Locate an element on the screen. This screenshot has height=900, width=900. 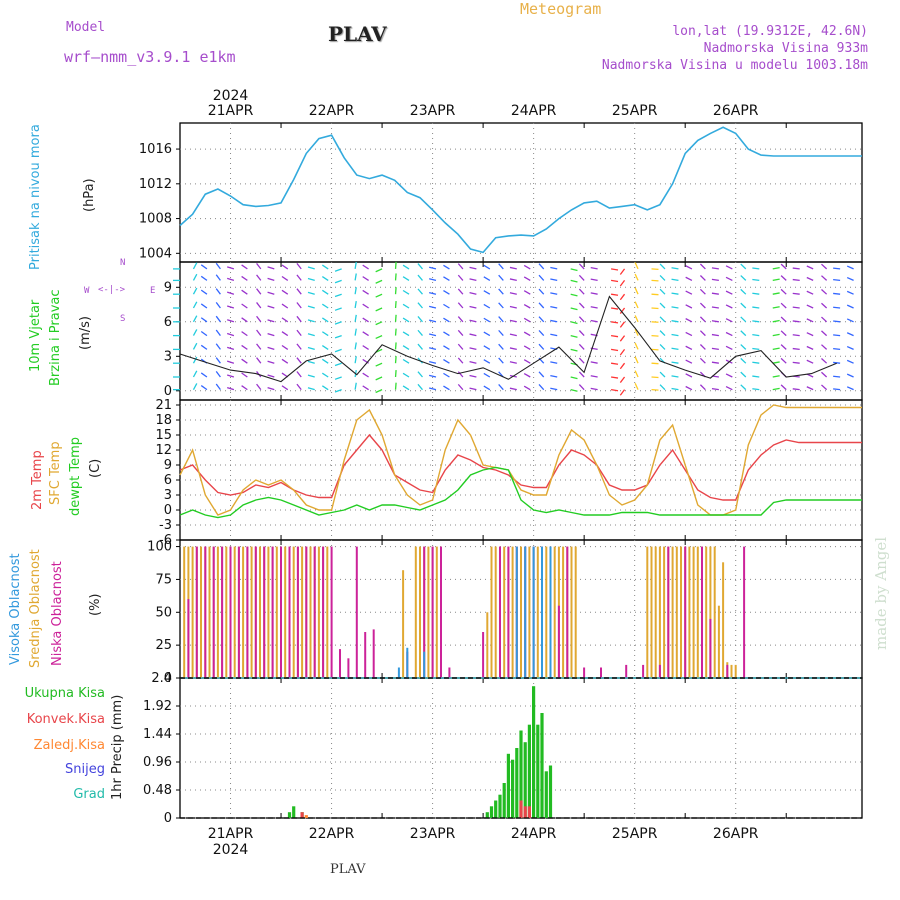
bottom-day-label: 26APR is located at coordinates (736, 834).